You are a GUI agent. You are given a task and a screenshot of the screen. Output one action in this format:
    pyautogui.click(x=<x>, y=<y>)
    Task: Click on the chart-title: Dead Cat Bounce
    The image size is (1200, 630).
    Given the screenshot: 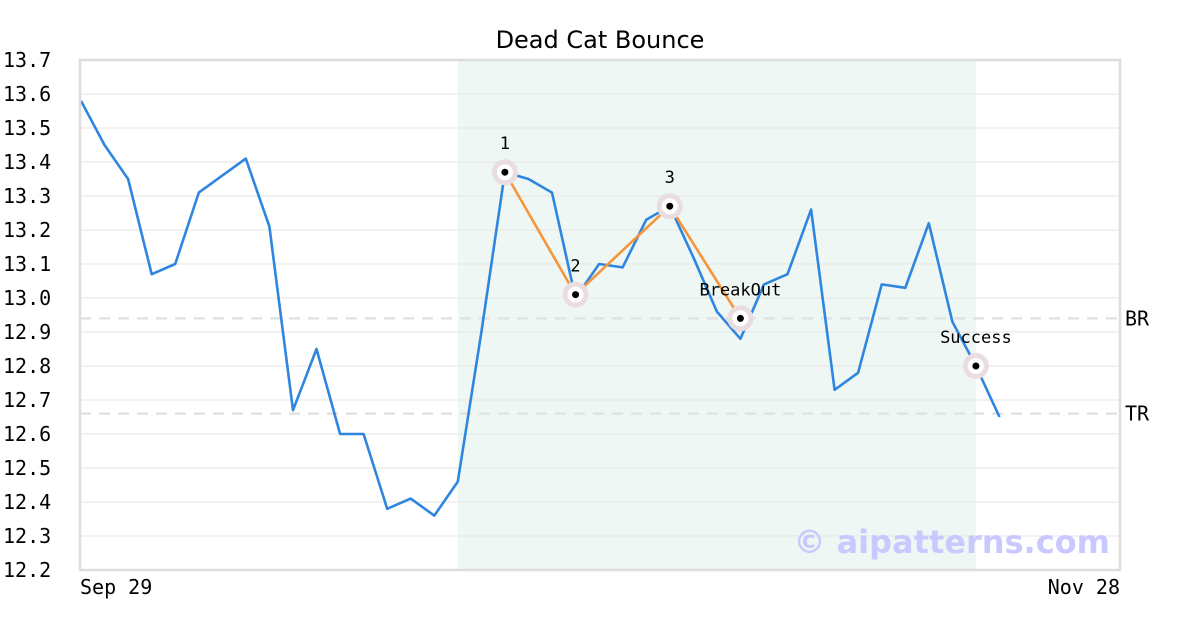 What is the action you would take?
    pyautogui.click(x=600, y=40)
    